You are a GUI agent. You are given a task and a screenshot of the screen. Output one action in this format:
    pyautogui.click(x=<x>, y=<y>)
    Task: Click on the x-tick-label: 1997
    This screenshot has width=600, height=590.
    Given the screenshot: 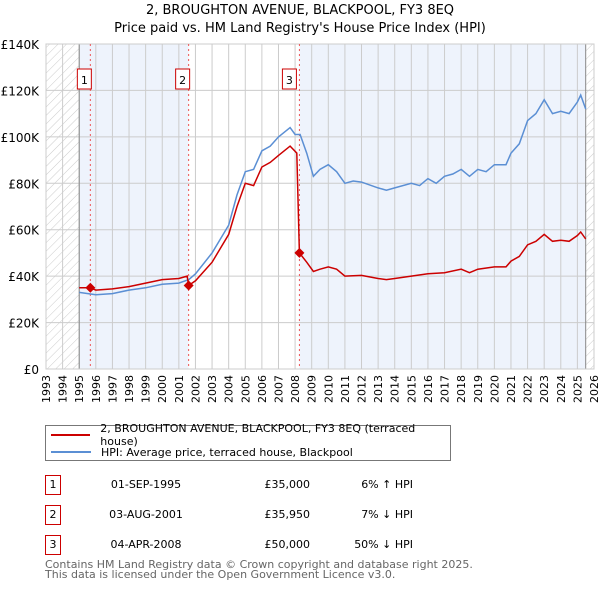 What is the action you would take?
    pyautogui.click(x=112, y=389)
    